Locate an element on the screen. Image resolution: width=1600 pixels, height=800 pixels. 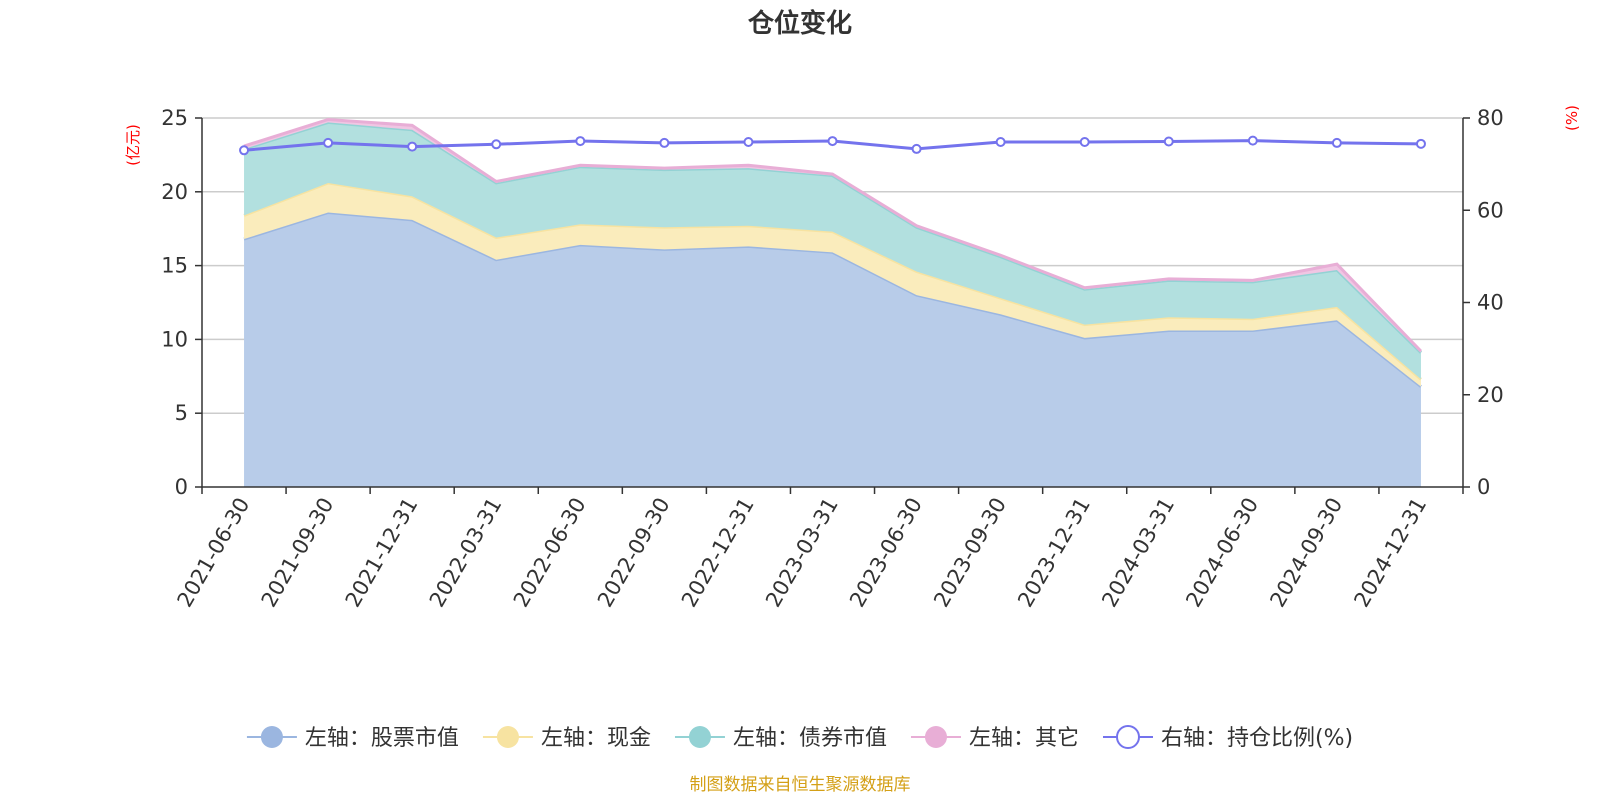
right-tick-label: 0 is located at coordinates (1483, 487).